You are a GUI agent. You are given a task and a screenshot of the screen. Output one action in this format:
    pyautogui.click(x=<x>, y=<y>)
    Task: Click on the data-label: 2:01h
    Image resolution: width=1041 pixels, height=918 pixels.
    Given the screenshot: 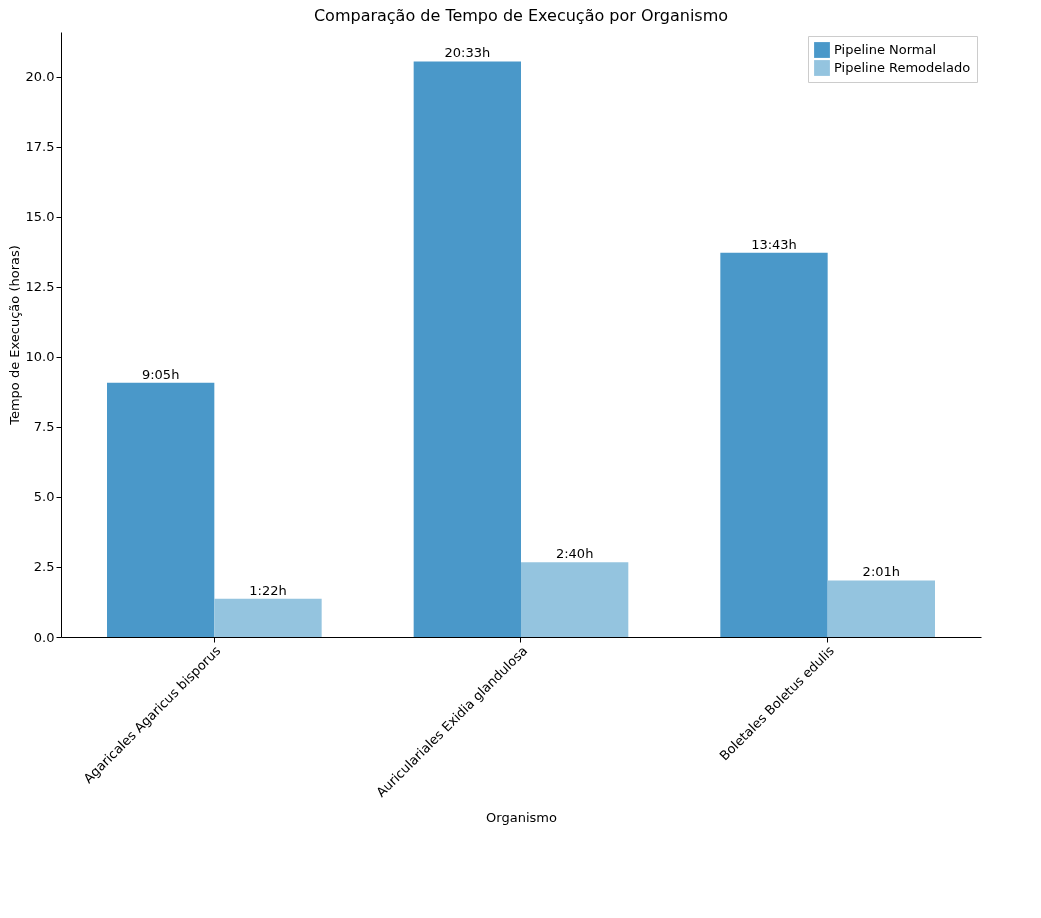 What is the action you would take?
    pyautogui.click(x=881, y=572)
    